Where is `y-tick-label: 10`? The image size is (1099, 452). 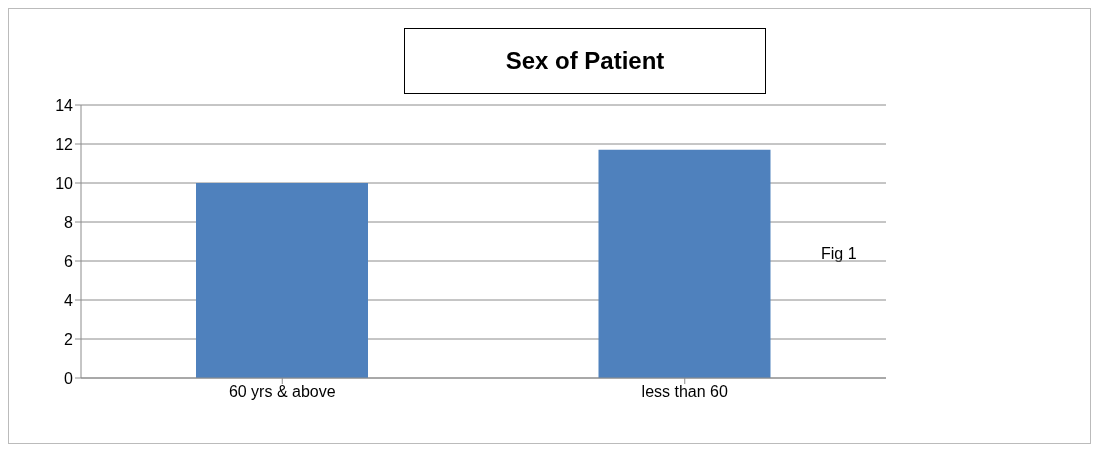 y-tick-label: 10 is located at coordinates (64, 183).